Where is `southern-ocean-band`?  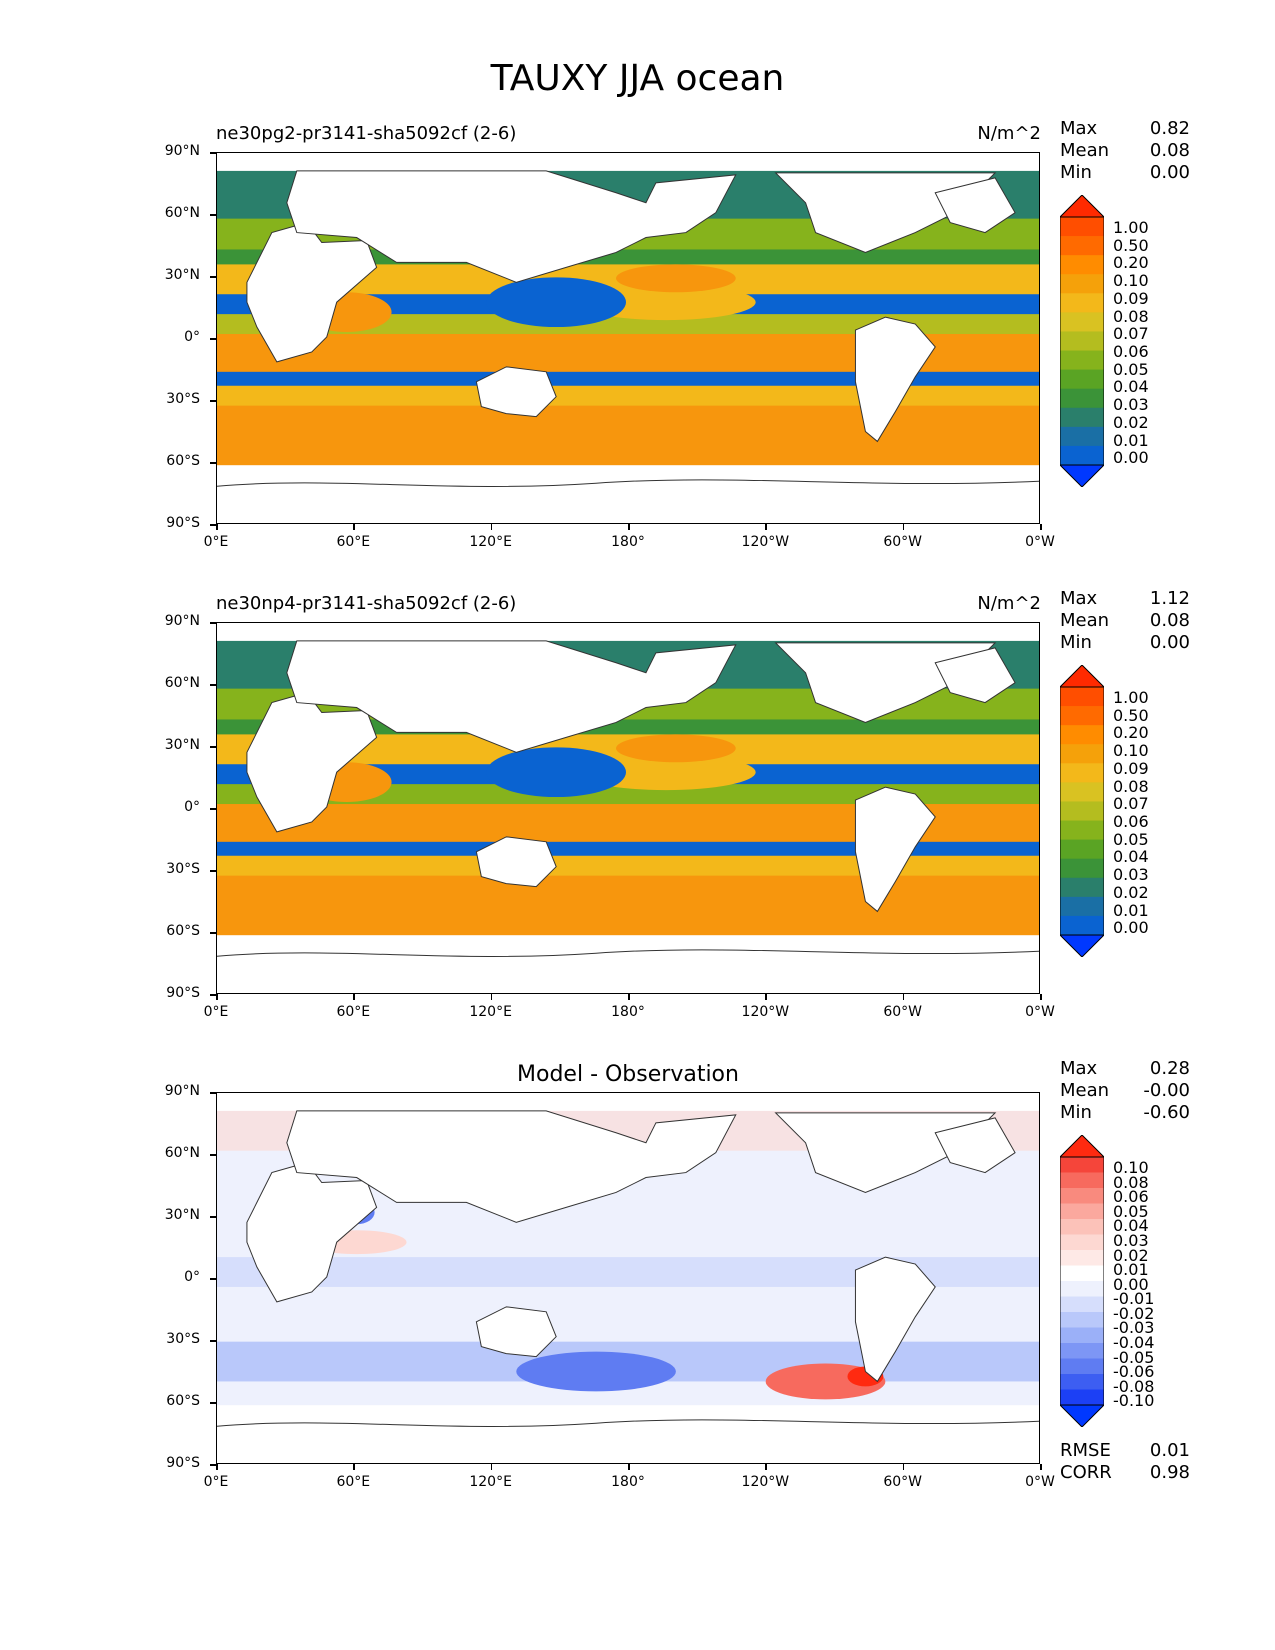
southern-ocean-band is located at coordinates (628, 904).